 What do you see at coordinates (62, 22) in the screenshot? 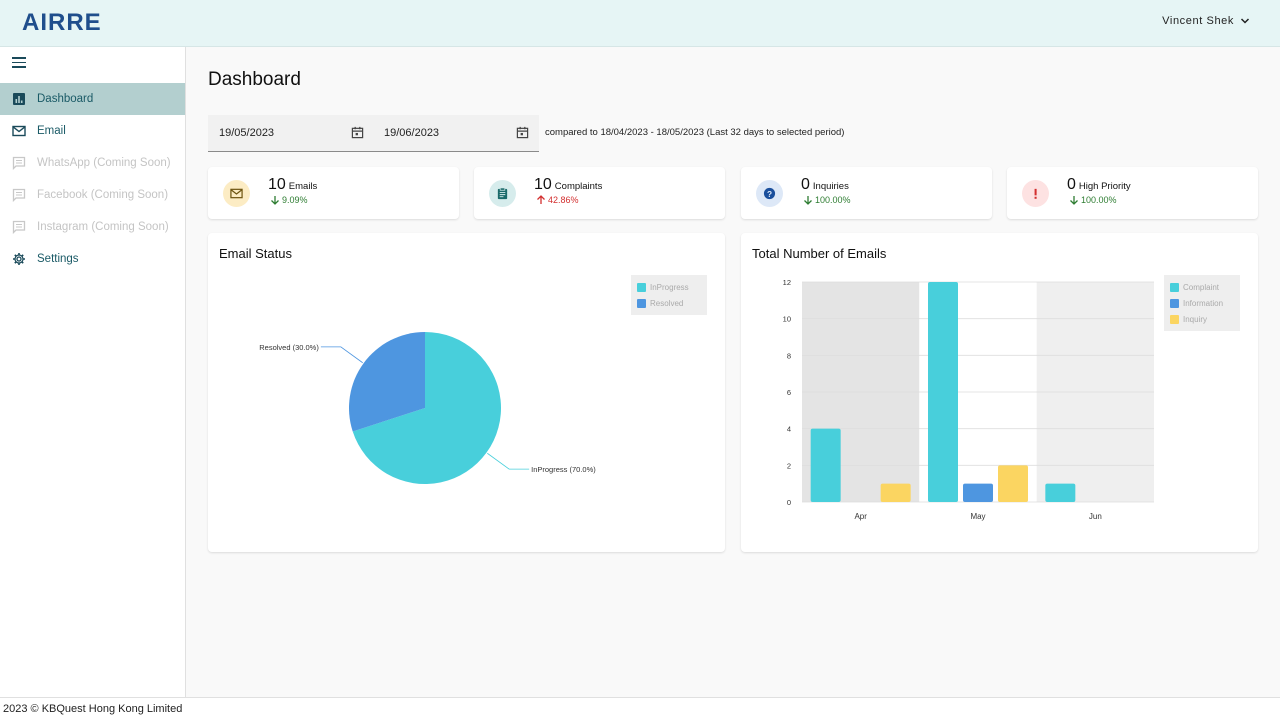
I see `app-logo: AIRRE` at bounding box center [62, 22].